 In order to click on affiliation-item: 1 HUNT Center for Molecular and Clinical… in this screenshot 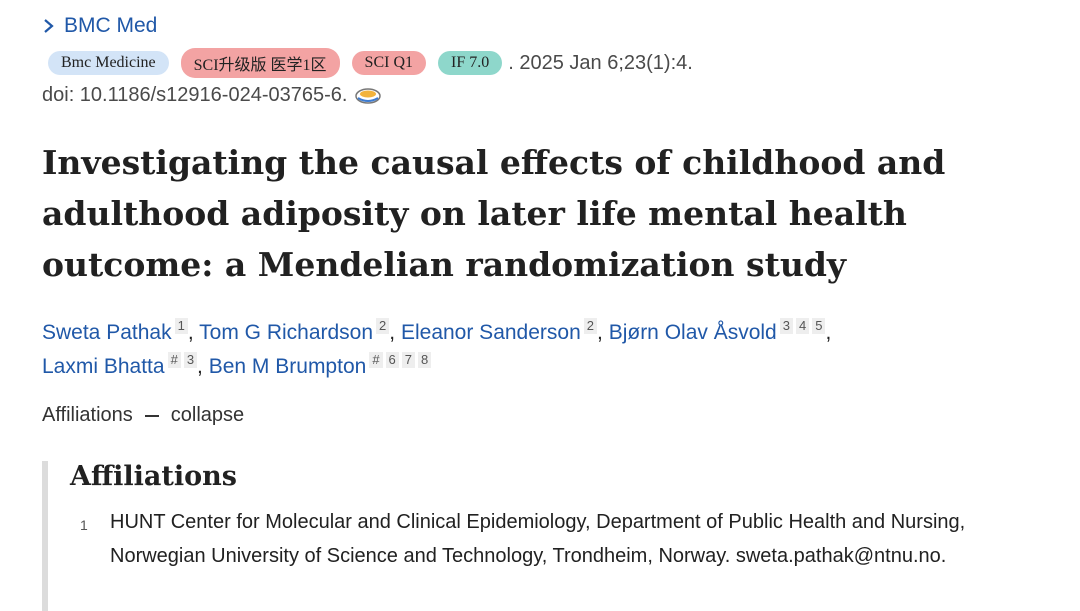, I will do `click(535, 542)`.